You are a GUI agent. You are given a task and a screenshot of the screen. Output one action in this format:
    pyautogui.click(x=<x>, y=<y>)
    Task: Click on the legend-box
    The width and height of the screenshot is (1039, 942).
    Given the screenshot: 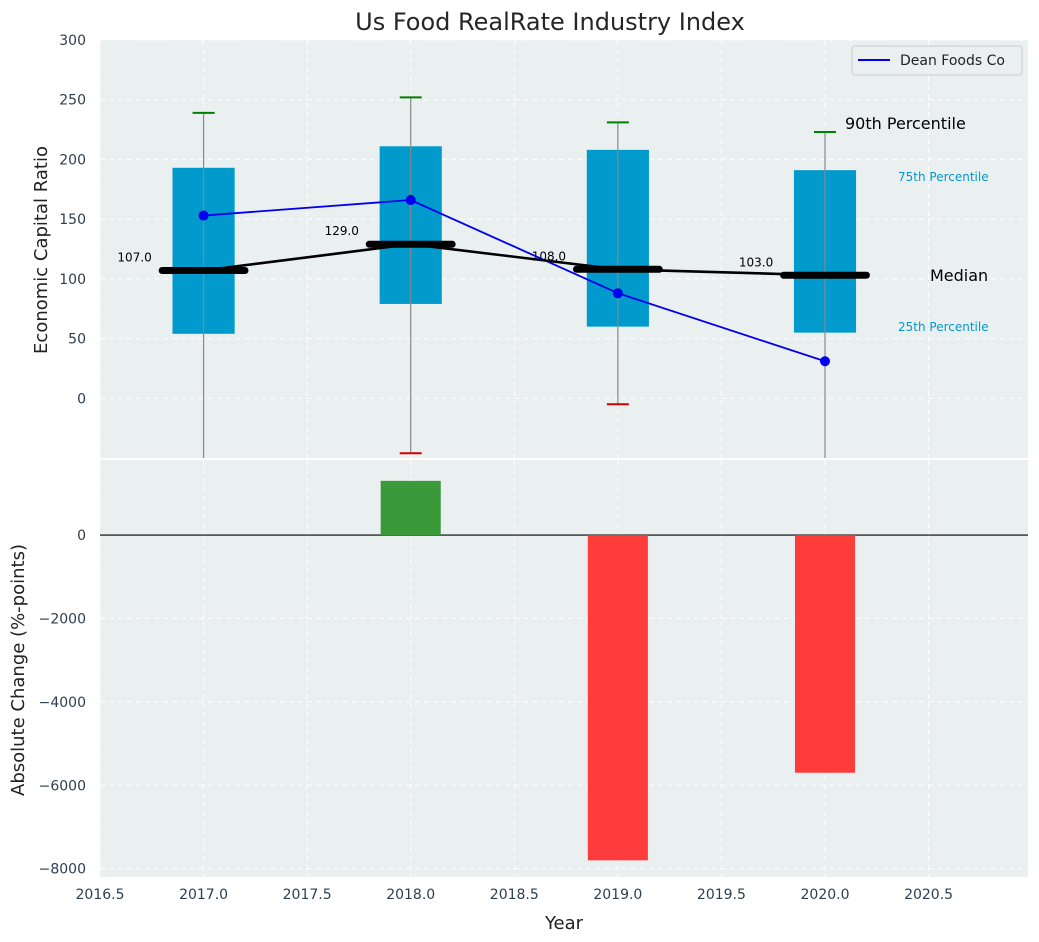 What is the action you would take?
    pyautogui.click(x=937, y=60)
    